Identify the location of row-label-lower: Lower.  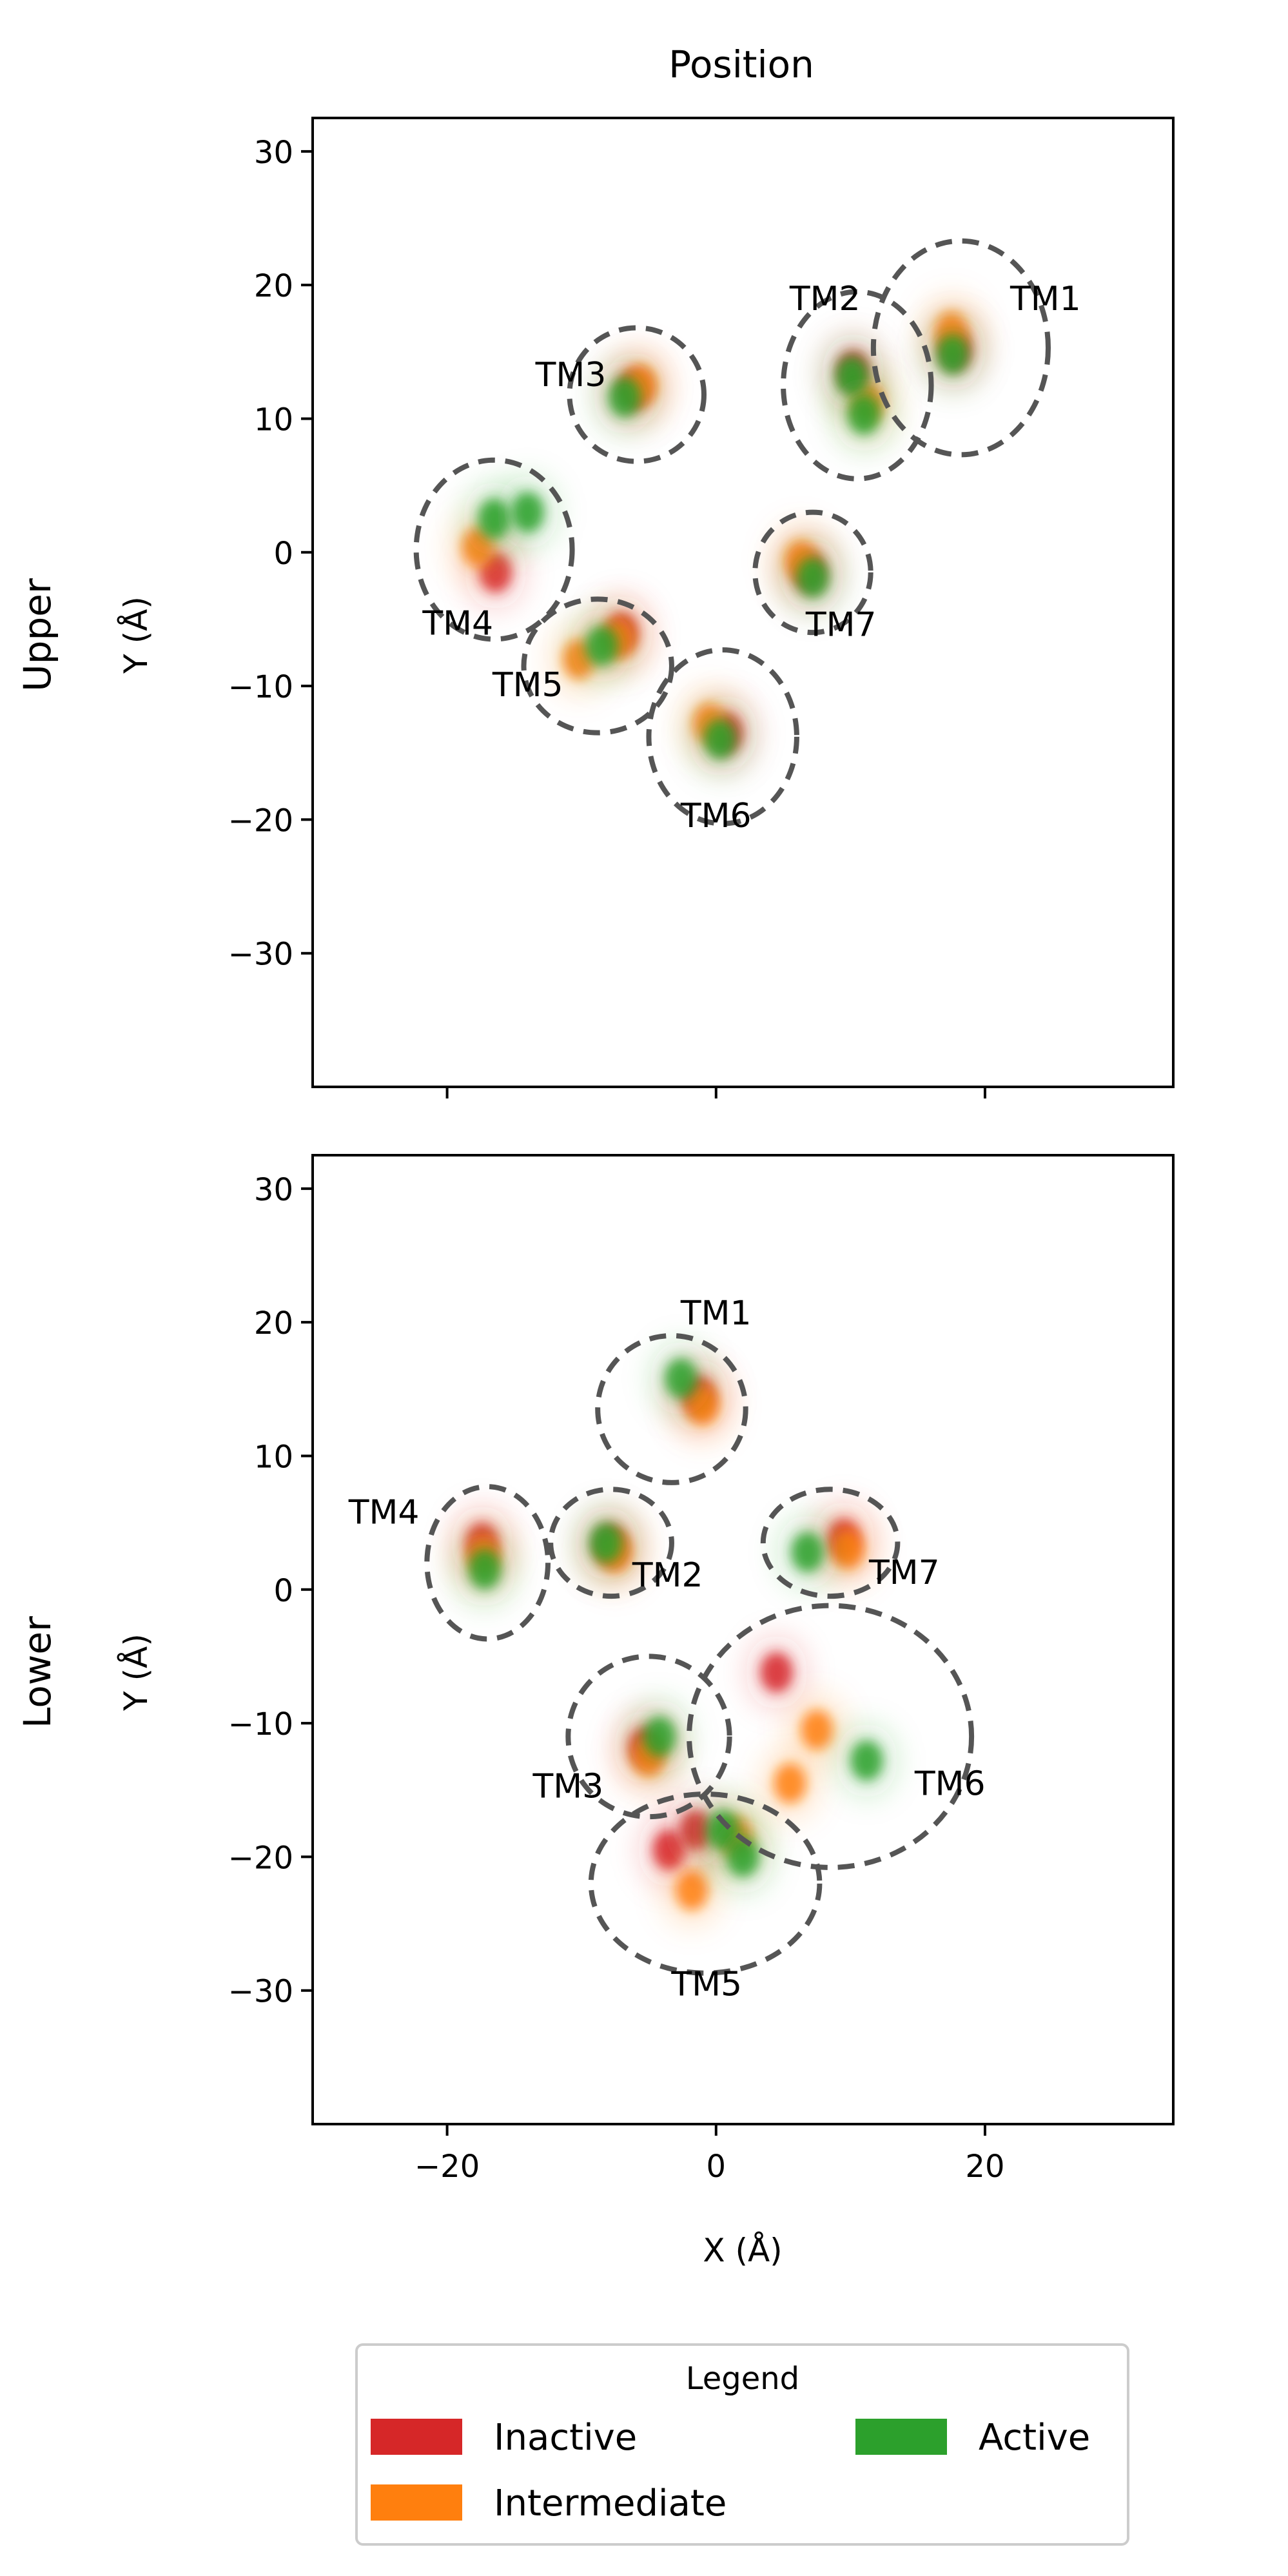
(37, 1672).